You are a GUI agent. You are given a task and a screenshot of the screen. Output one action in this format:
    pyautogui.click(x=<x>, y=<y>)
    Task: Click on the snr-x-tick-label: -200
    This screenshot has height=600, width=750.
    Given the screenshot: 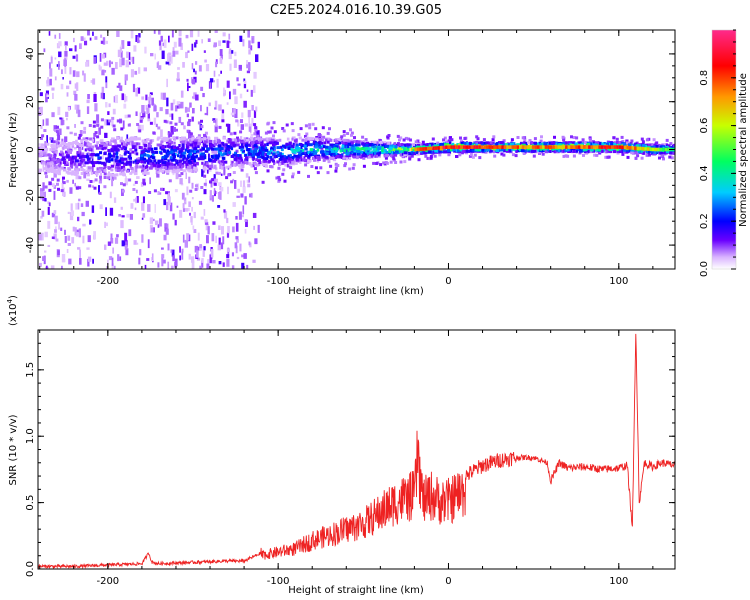 What is the action you would take?
    pyautogui.click(x=107, y=581)
    